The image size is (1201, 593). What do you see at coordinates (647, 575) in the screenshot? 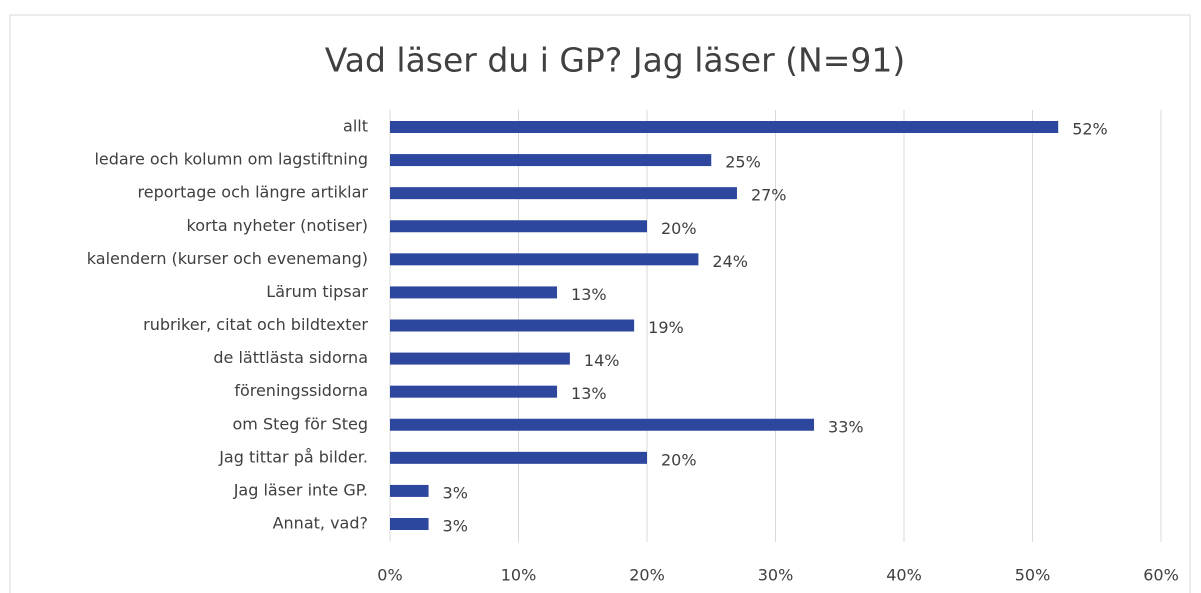
I see `x-tick-label: 20%` at bounding box center [647, 575].